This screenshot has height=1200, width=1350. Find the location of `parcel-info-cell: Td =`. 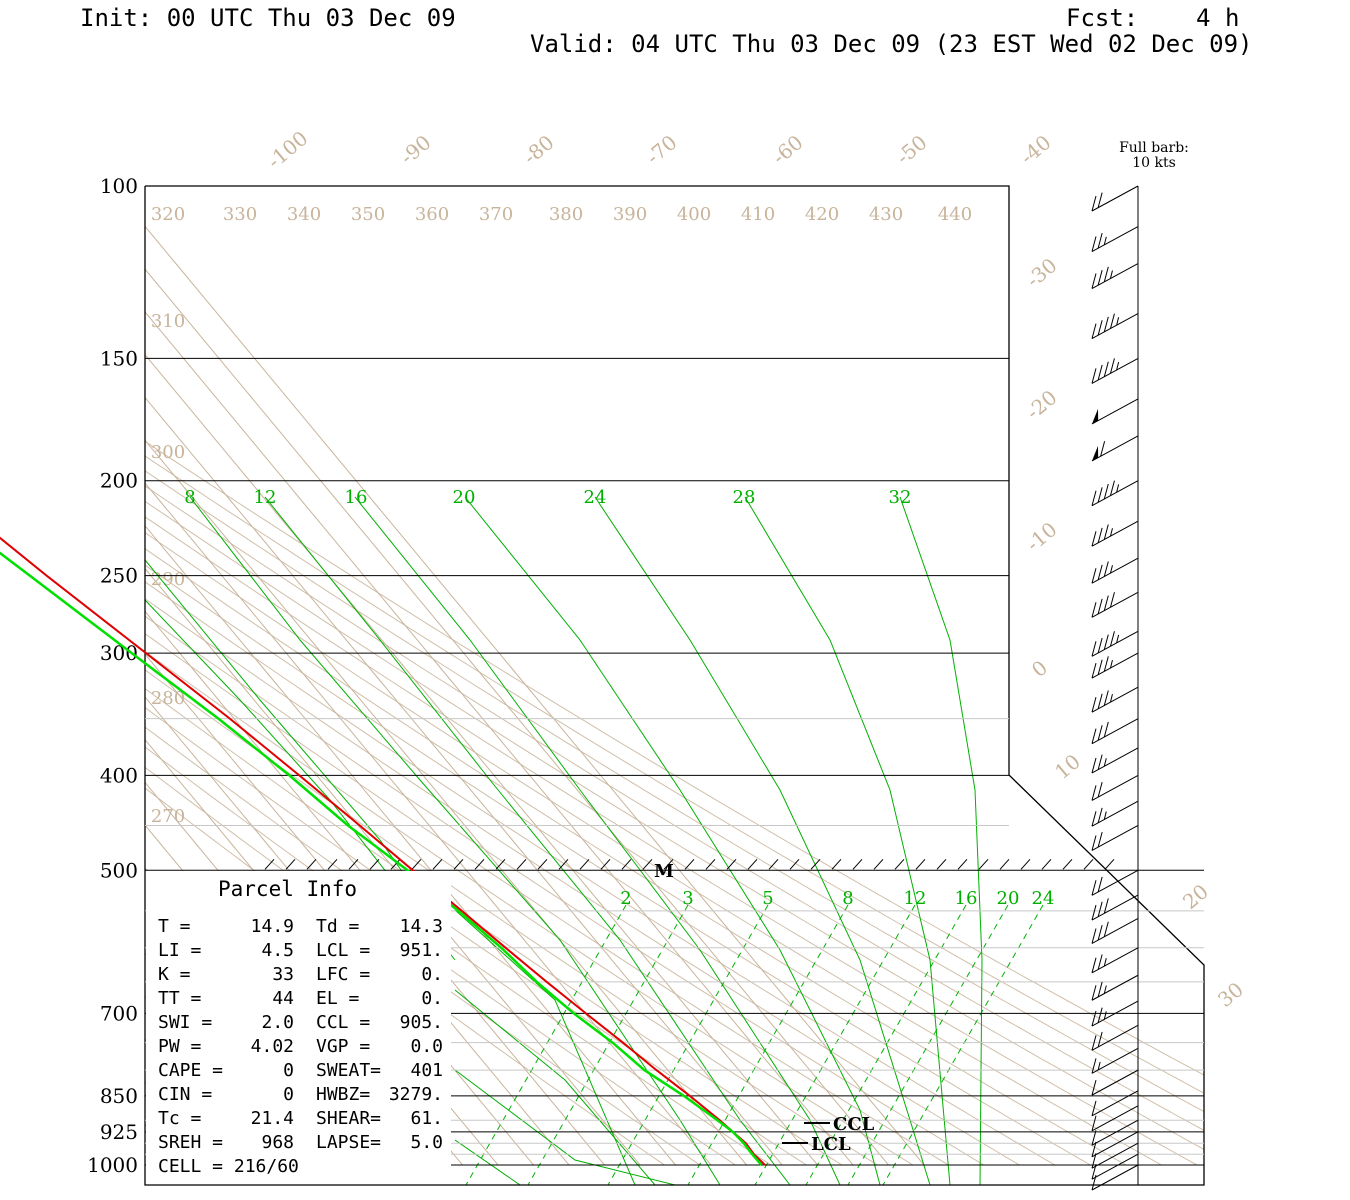

parcel-info-cell: Td = is located at coordinates (338, 926).